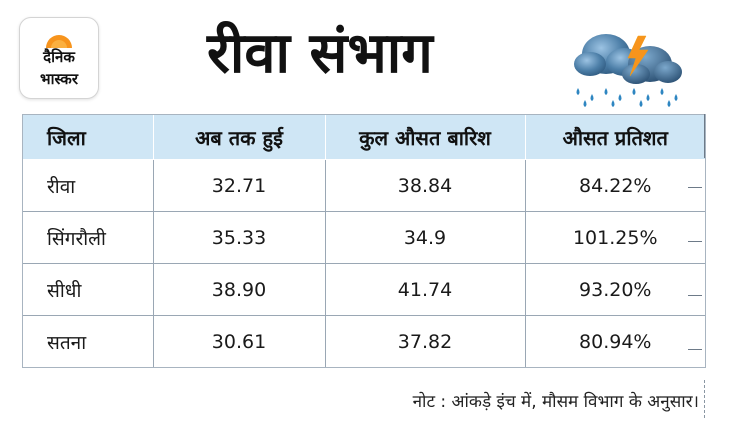 This screenshot has width=730, height=434. Describe the element at coordinates (239, 237) in the screenshot. I see `rainfall-so-far-cell: 35.33` at that location.